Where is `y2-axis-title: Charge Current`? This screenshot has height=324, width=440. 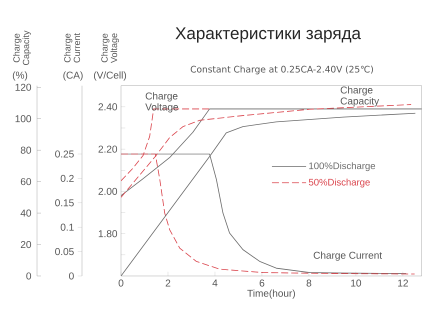 y2-axis-title: Charge Current is located at coordinates (72, 48).